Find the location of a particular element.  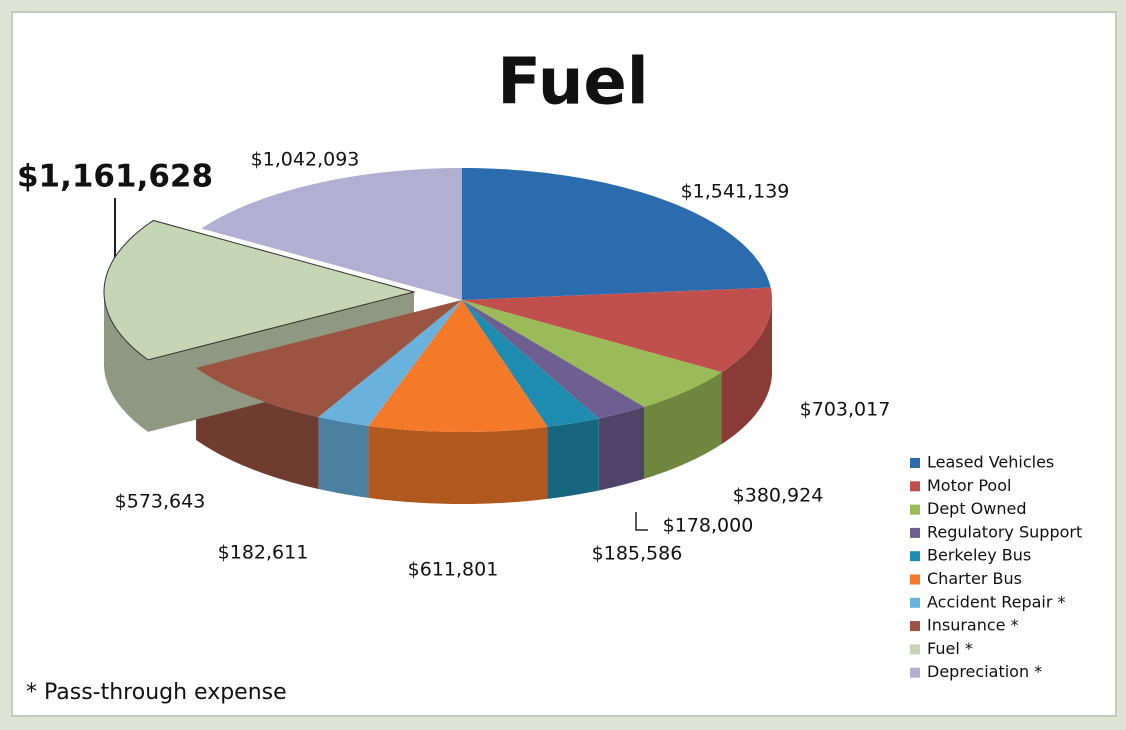

data-label: $178,000 is located at coordinates (708, 526).